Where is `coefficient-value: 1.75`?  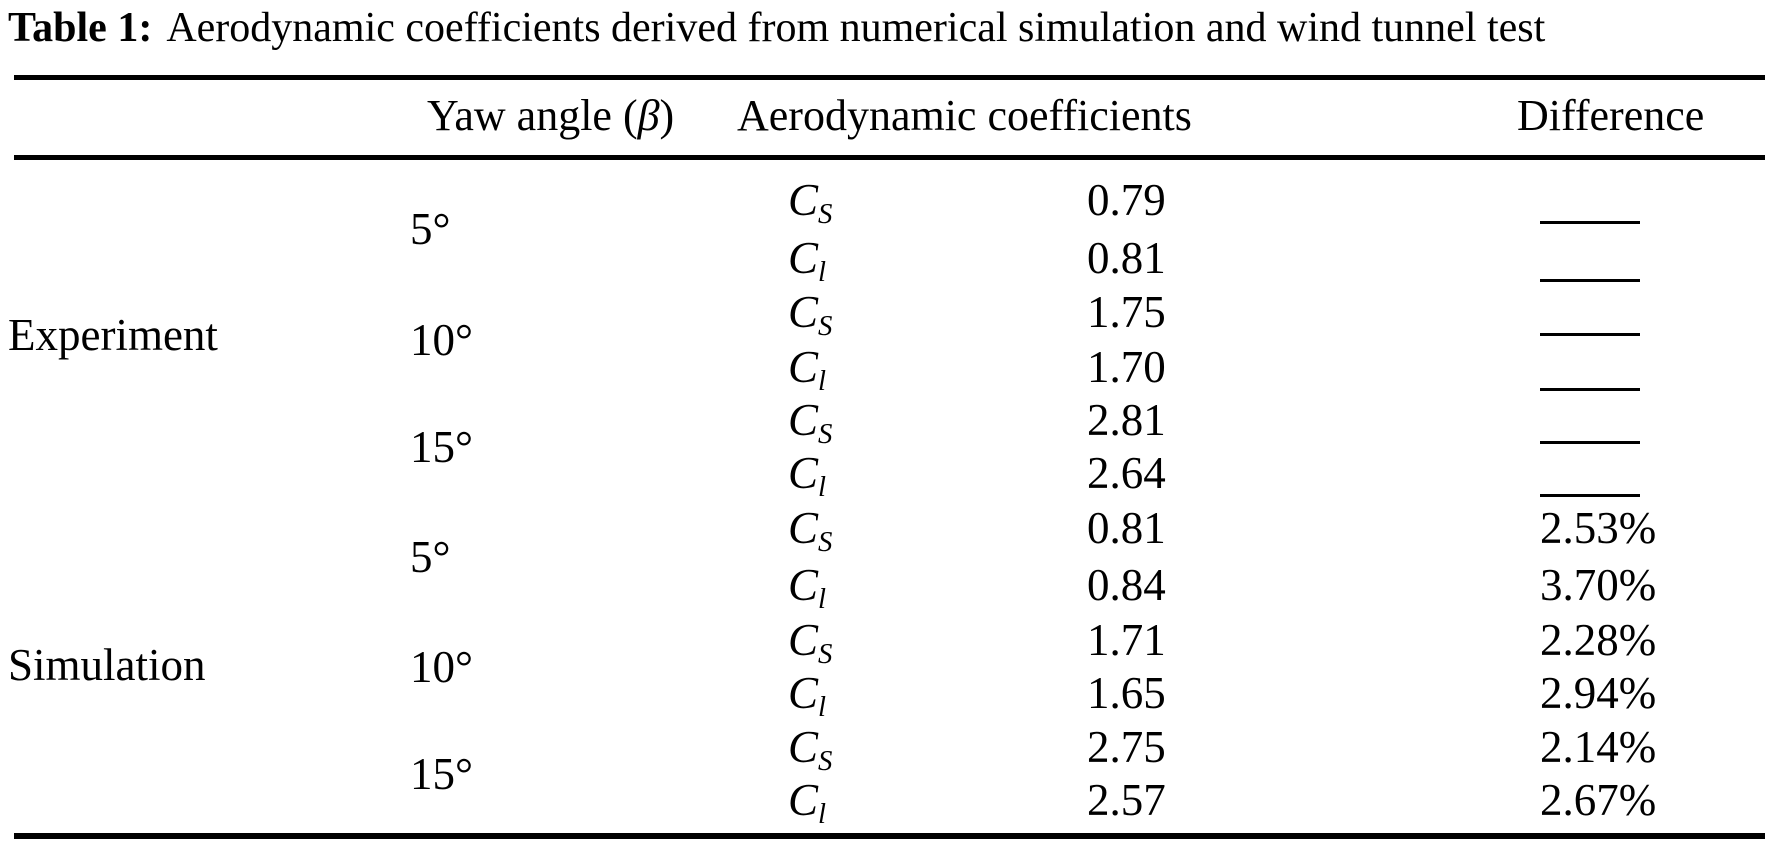 coefficient-value: 1.75 is located at coordinates (1126, 312).